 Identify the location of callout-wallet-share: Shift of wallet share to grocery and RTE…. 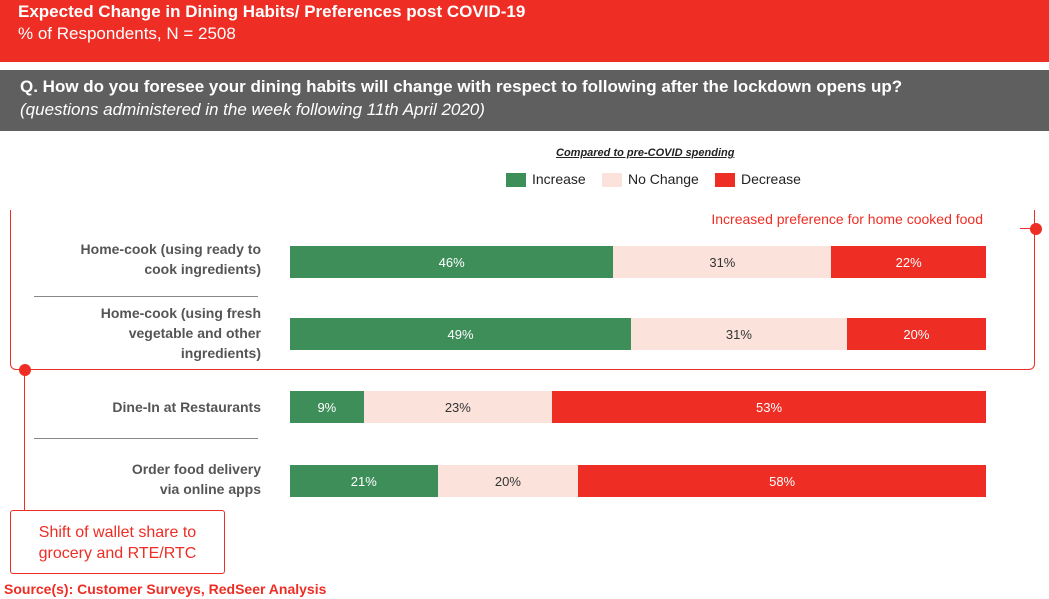
(117, 542).